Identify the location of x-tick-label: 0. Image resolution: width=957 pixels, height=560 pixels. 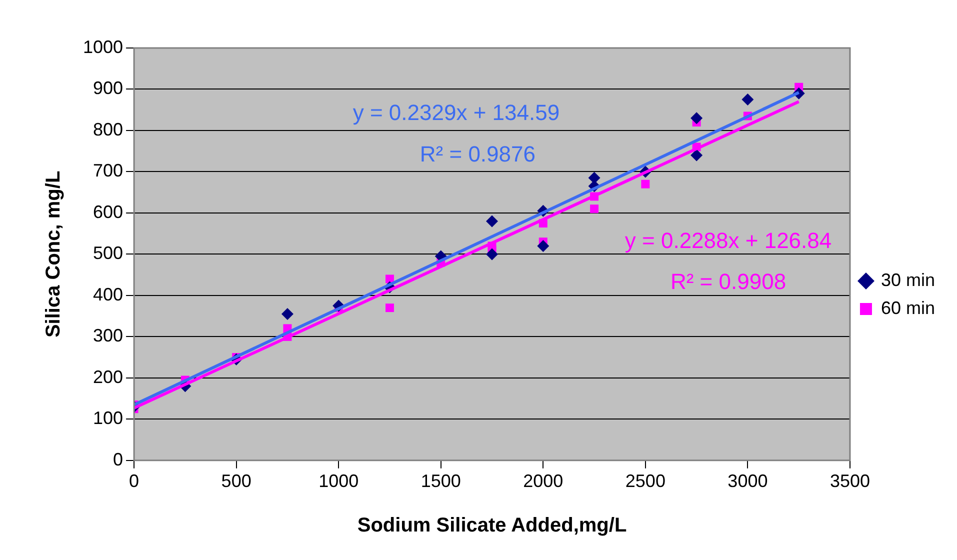
(134, 481).